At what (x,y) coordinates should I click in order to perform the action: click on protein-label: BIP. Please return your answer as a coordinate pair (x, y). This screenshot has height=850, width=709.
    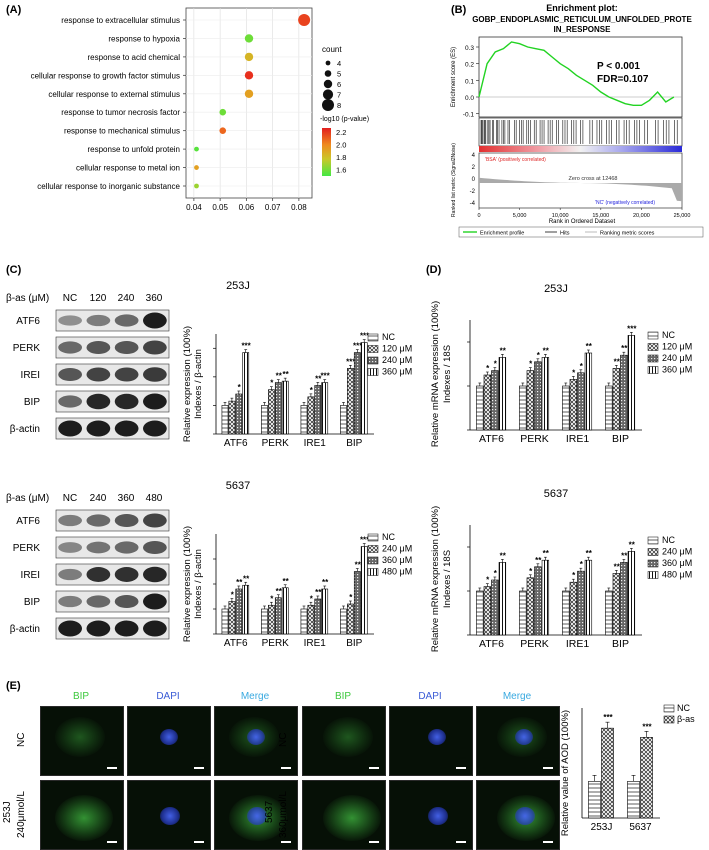
    Looking at the image, I should click on (32, 602).